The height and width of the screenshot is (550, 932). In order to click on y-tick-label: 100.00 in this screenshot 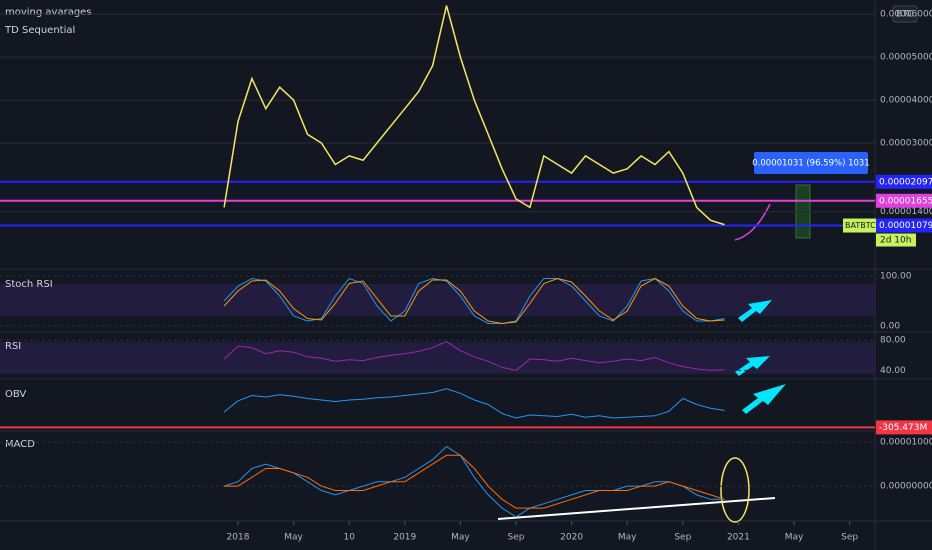, I will do `click(896, 277)`.